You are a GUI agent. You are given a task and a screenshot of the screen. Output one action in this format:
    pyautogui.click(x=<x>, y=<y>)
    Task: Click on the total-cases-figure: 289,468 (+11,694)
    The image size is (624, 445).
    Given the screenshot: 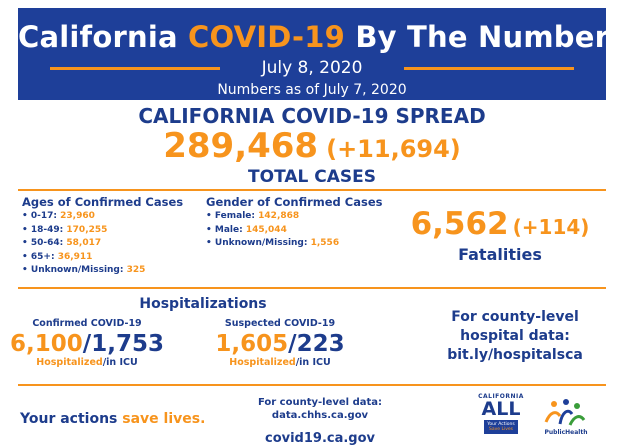 What is the action you would take?
    pyautogui.click(x=312, y=146)
    